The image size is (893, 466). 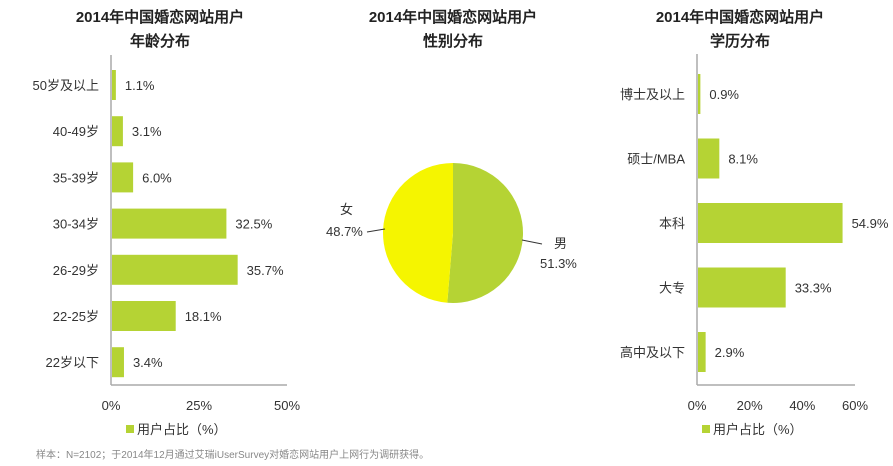 What do you see at coordinates (253, 224) in the screenshot?
I see `data-label: 32.5%` at bounding box center [253, 224].